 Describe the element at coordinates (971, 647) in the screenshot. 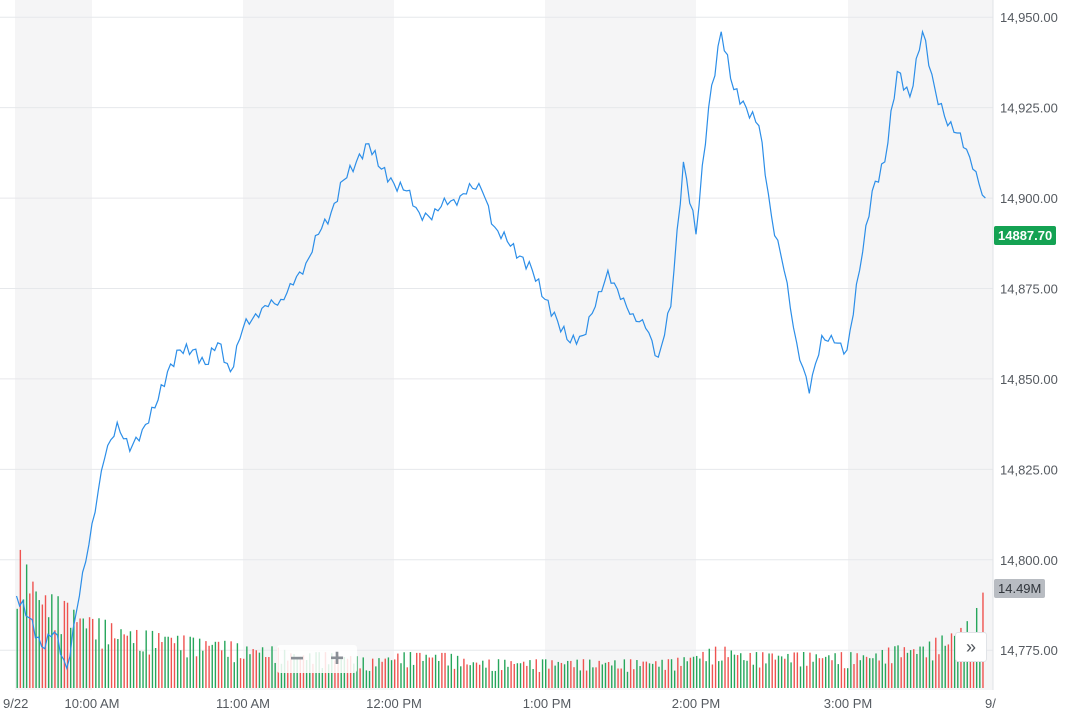

I see `scroll-to-latest-button: »` at that location.